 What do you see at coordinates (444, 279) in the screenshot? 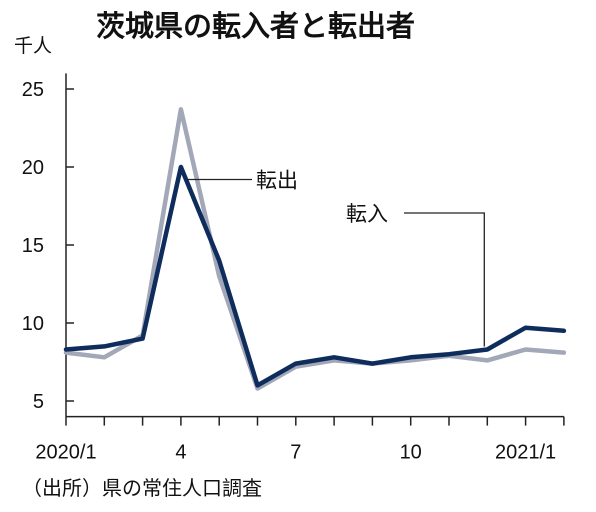
I see `tennyu-leader-line` at bounding box center [444, 279].